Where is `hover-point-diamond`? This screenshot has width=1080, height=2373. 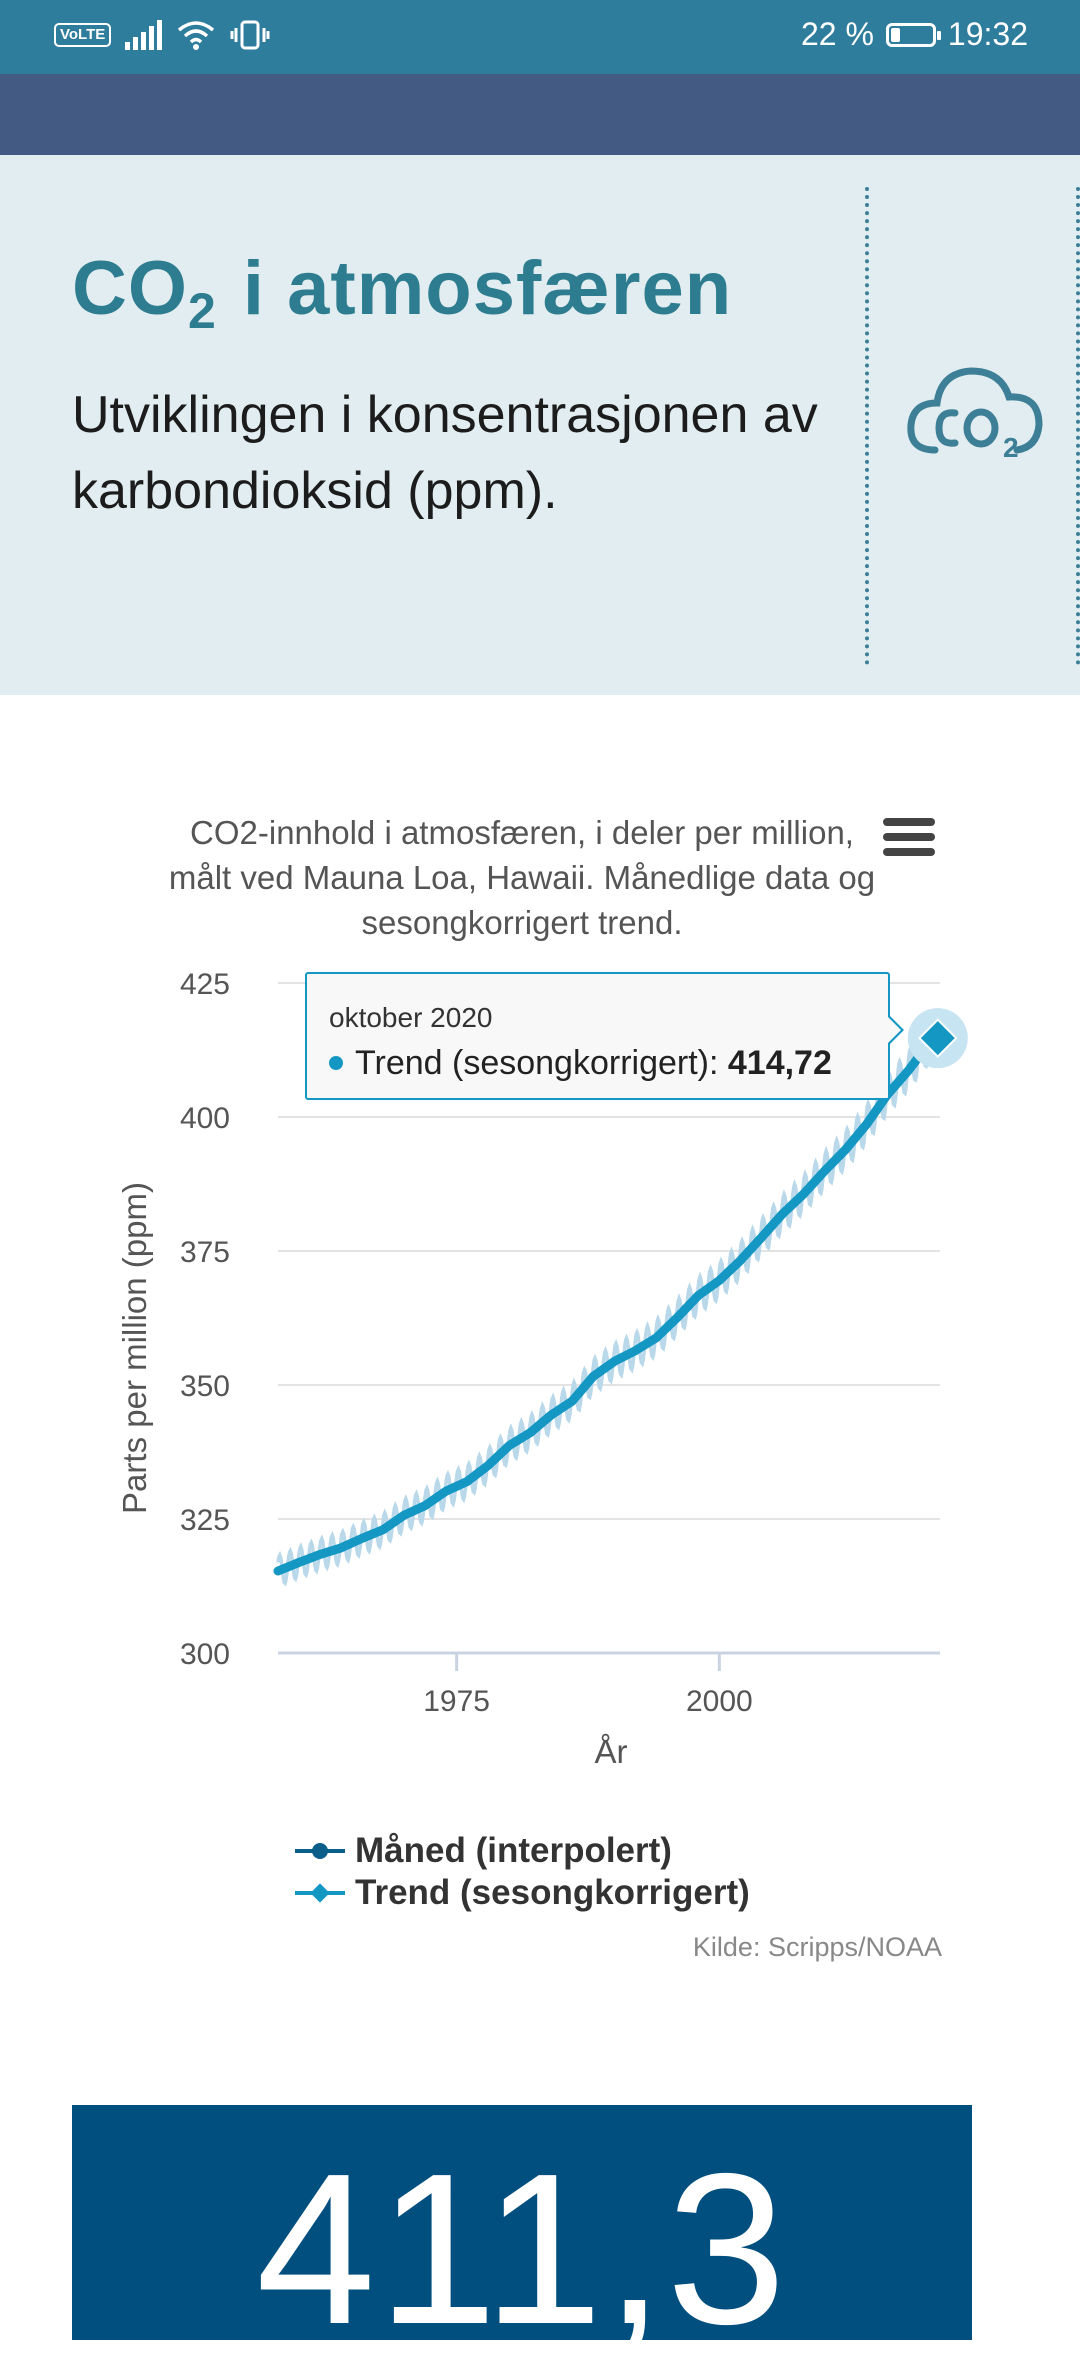
hover-point-diamond is located at coordinates (937, 1038).